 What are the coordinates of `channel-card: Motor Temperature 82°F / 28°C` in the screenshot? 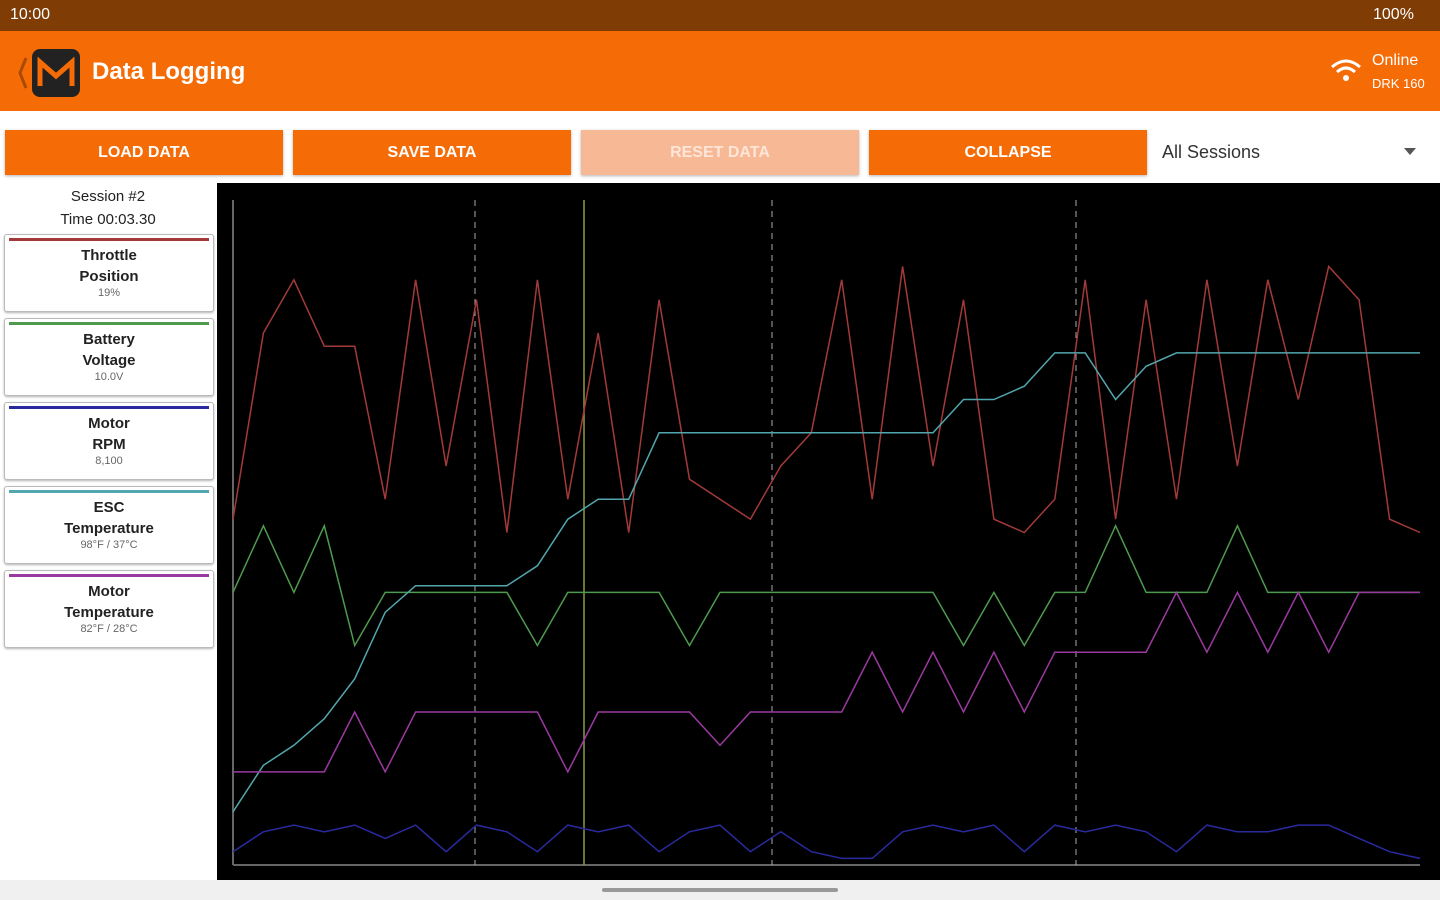 It's located at (109, 609).